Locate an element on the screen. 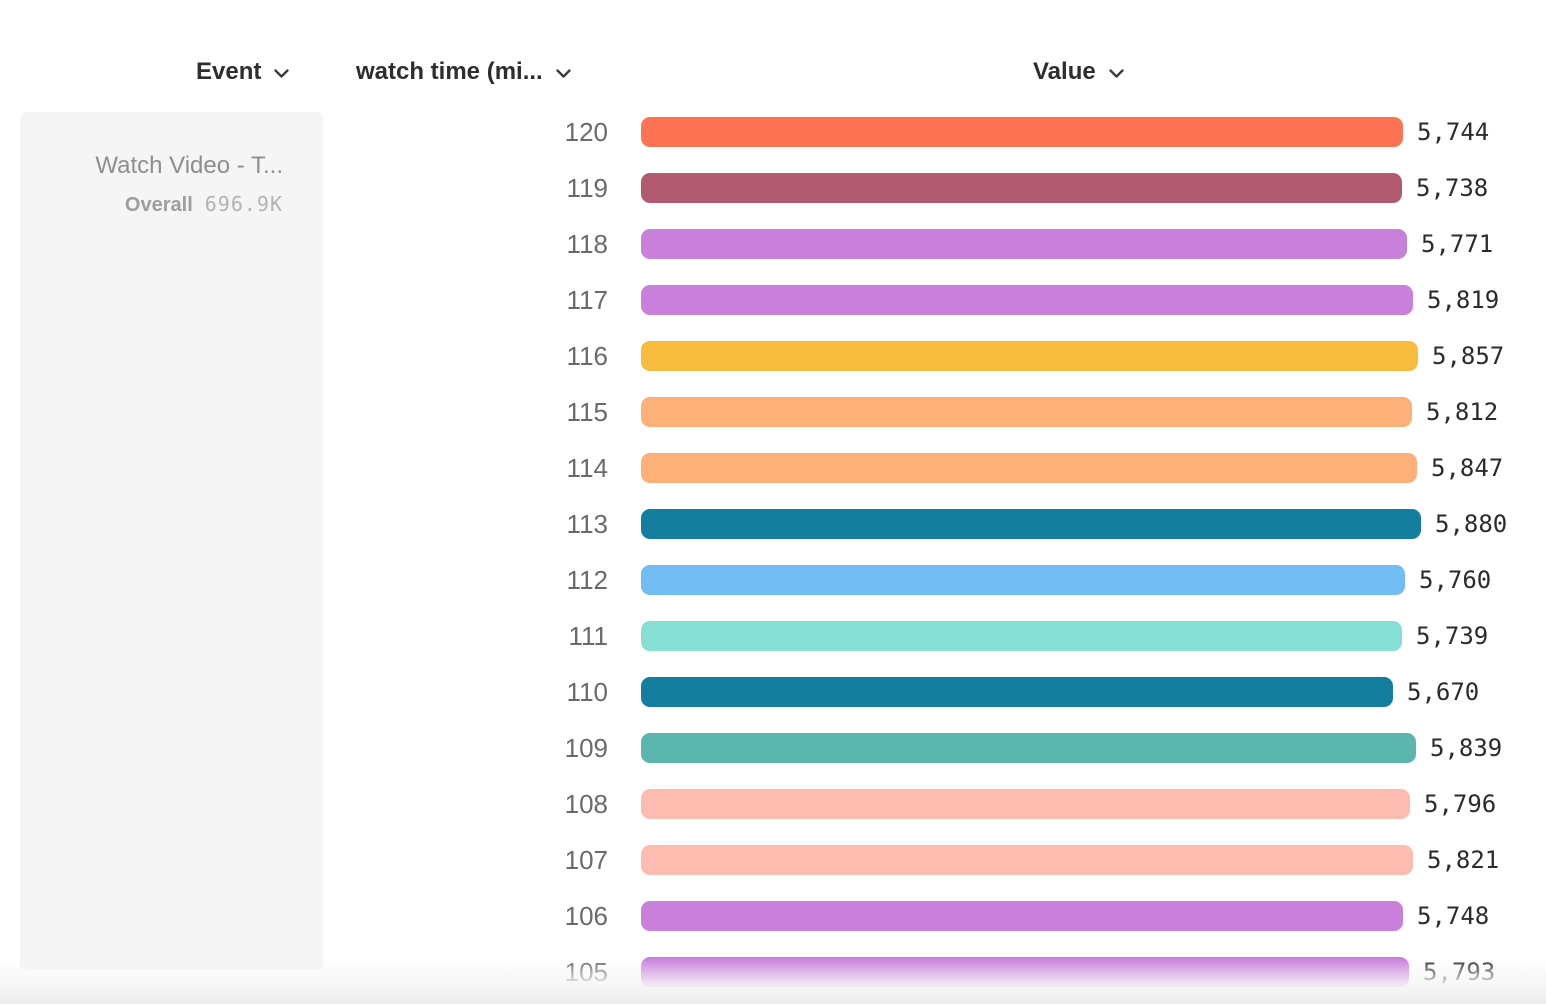 The width and height of the screenshot is (1546, 1004). chart-row: 105 5,793 is located at coordinates (773, 972).